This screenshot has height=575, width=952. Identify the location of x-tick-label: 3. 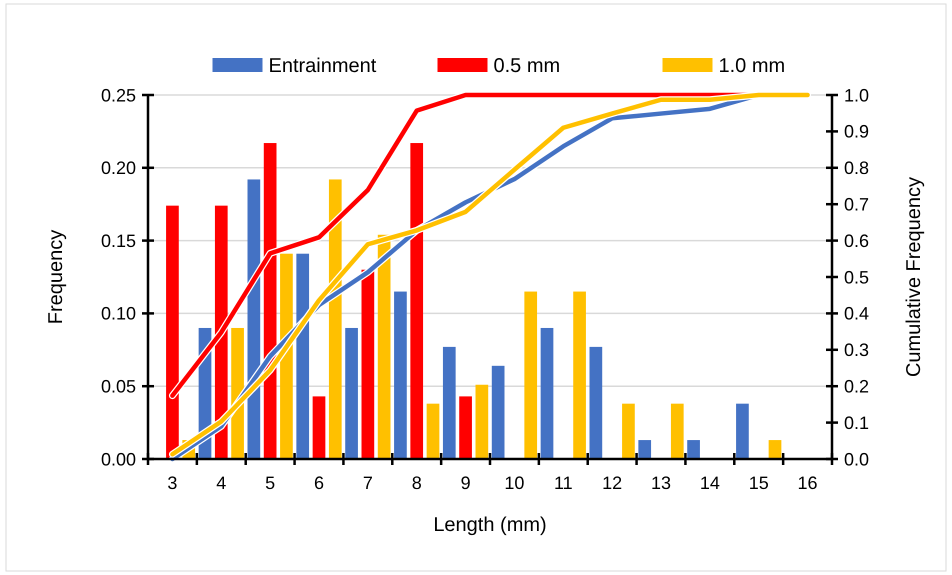
(172, 483).